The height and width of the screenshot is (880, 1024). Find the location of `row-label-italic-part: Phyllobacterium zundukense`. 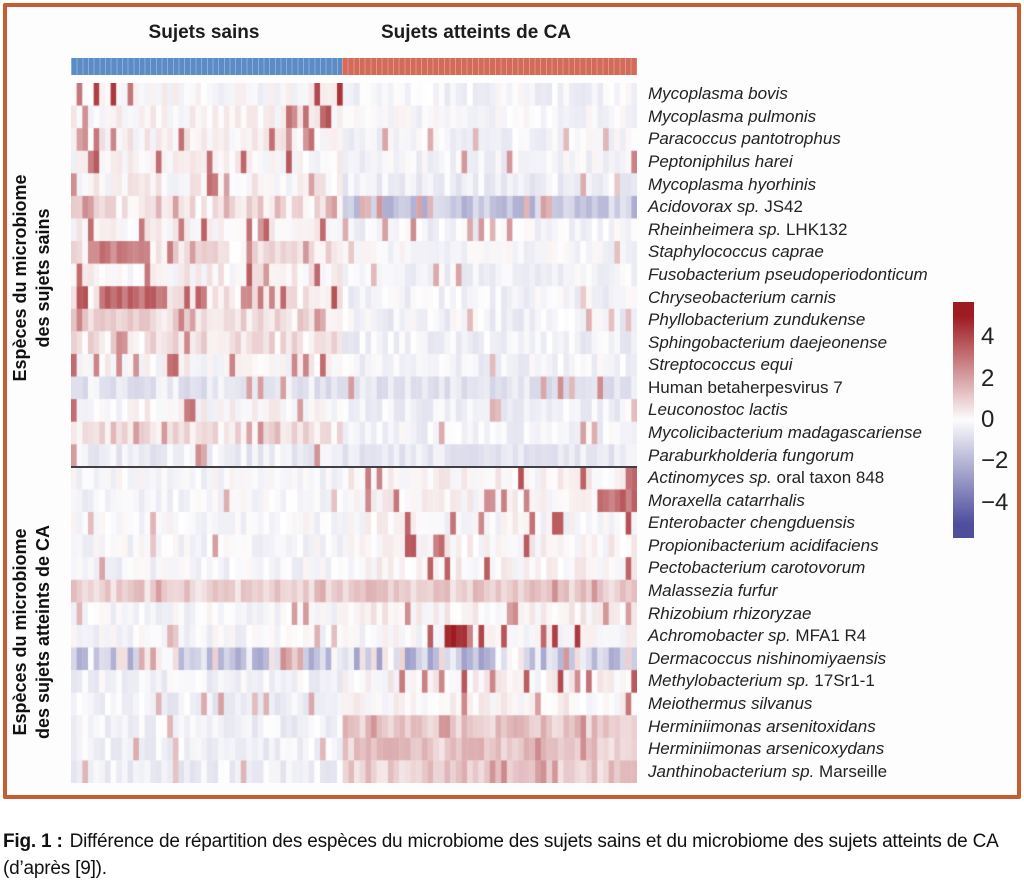

row-label-italic-part: Phyllobacterium zundukense is located at coordinates (757, 320).